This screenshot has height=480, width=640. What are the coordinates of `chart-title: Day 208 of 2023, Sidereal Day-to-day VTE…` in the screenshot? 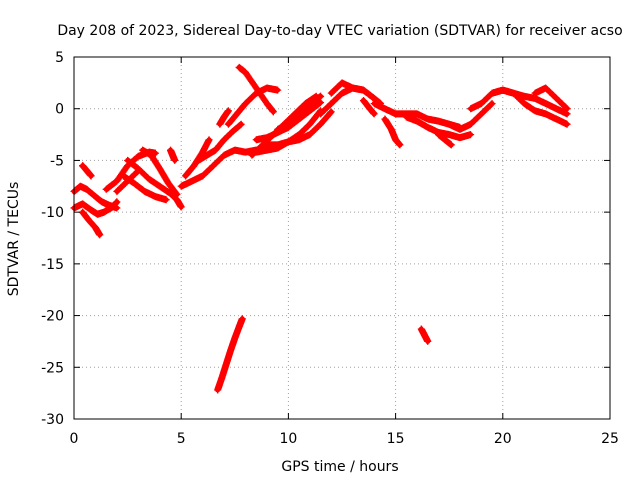 It's located at (339, 31).